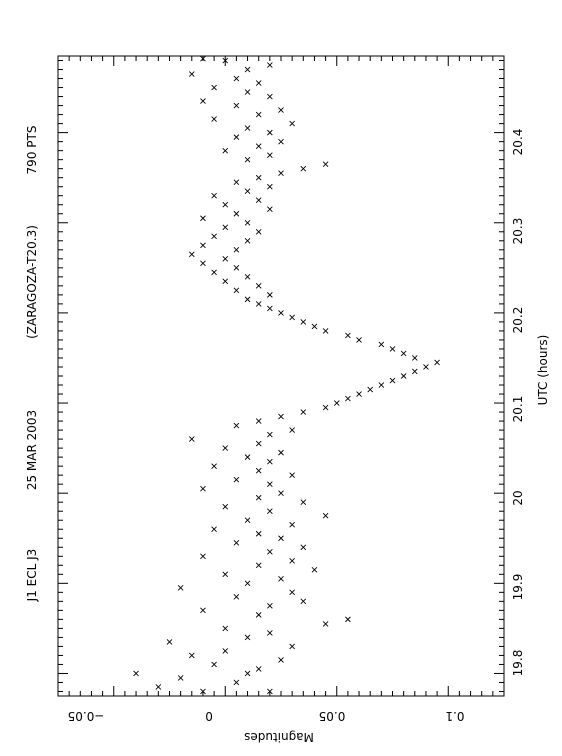 The height and width of the screenshot is (756, 562). Describe the element at coordinates (518, 497) in the screenshot. I see `x-tick-label: 20` at that location.